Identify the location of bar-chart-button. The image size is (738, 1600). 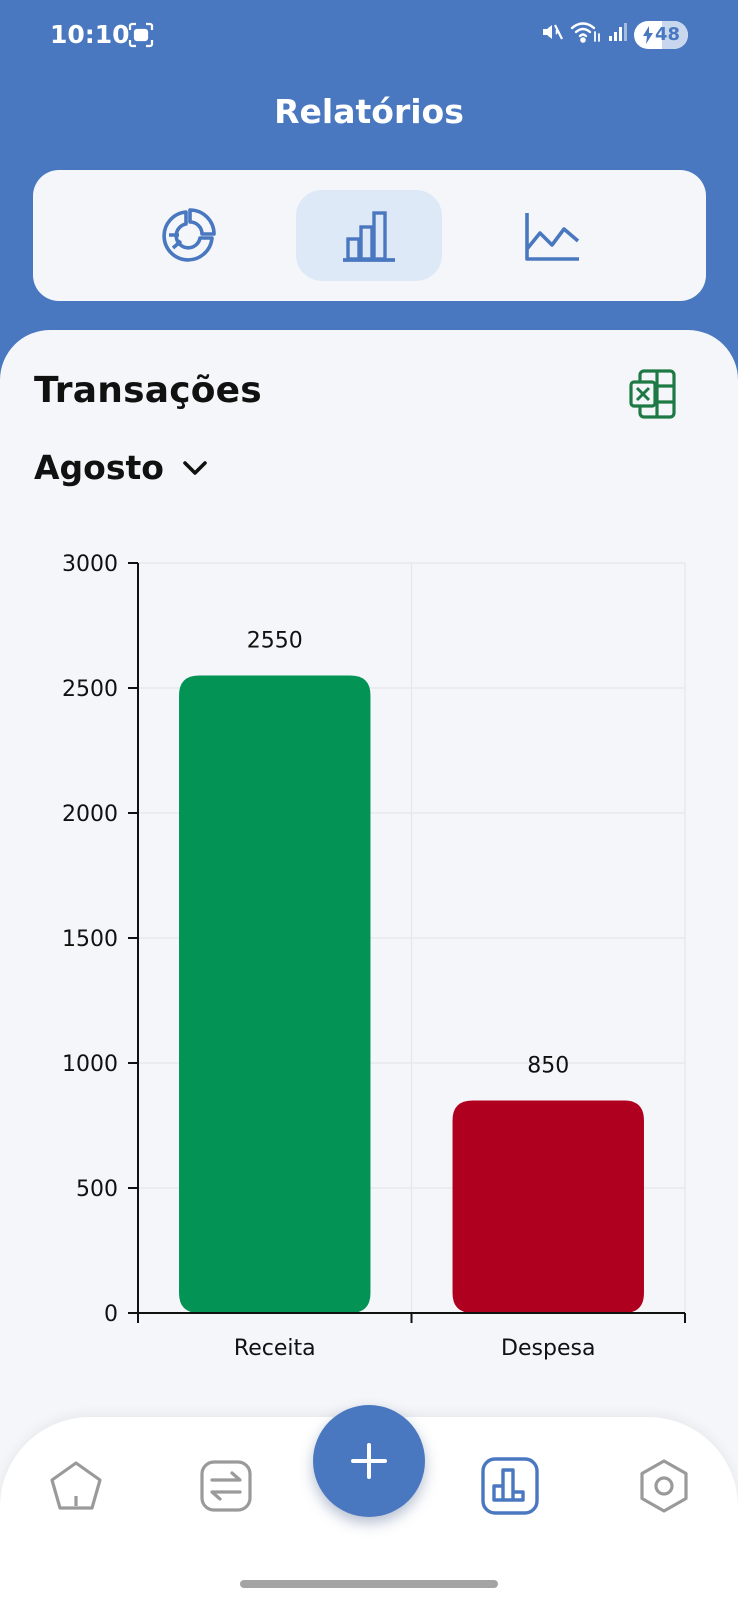
(369, 235).